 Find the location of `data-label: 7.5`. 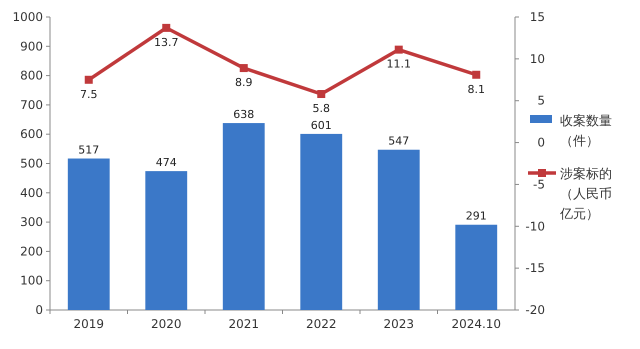

data-label: 7.5 is located at coordinates (89, 94).